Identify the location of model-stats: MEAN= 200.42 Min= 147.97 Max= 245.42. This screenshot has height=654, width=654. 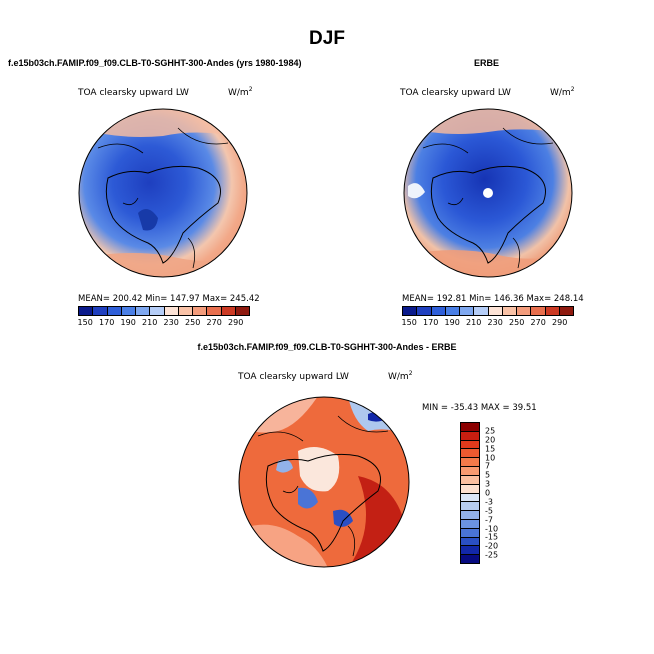
(169, 299).